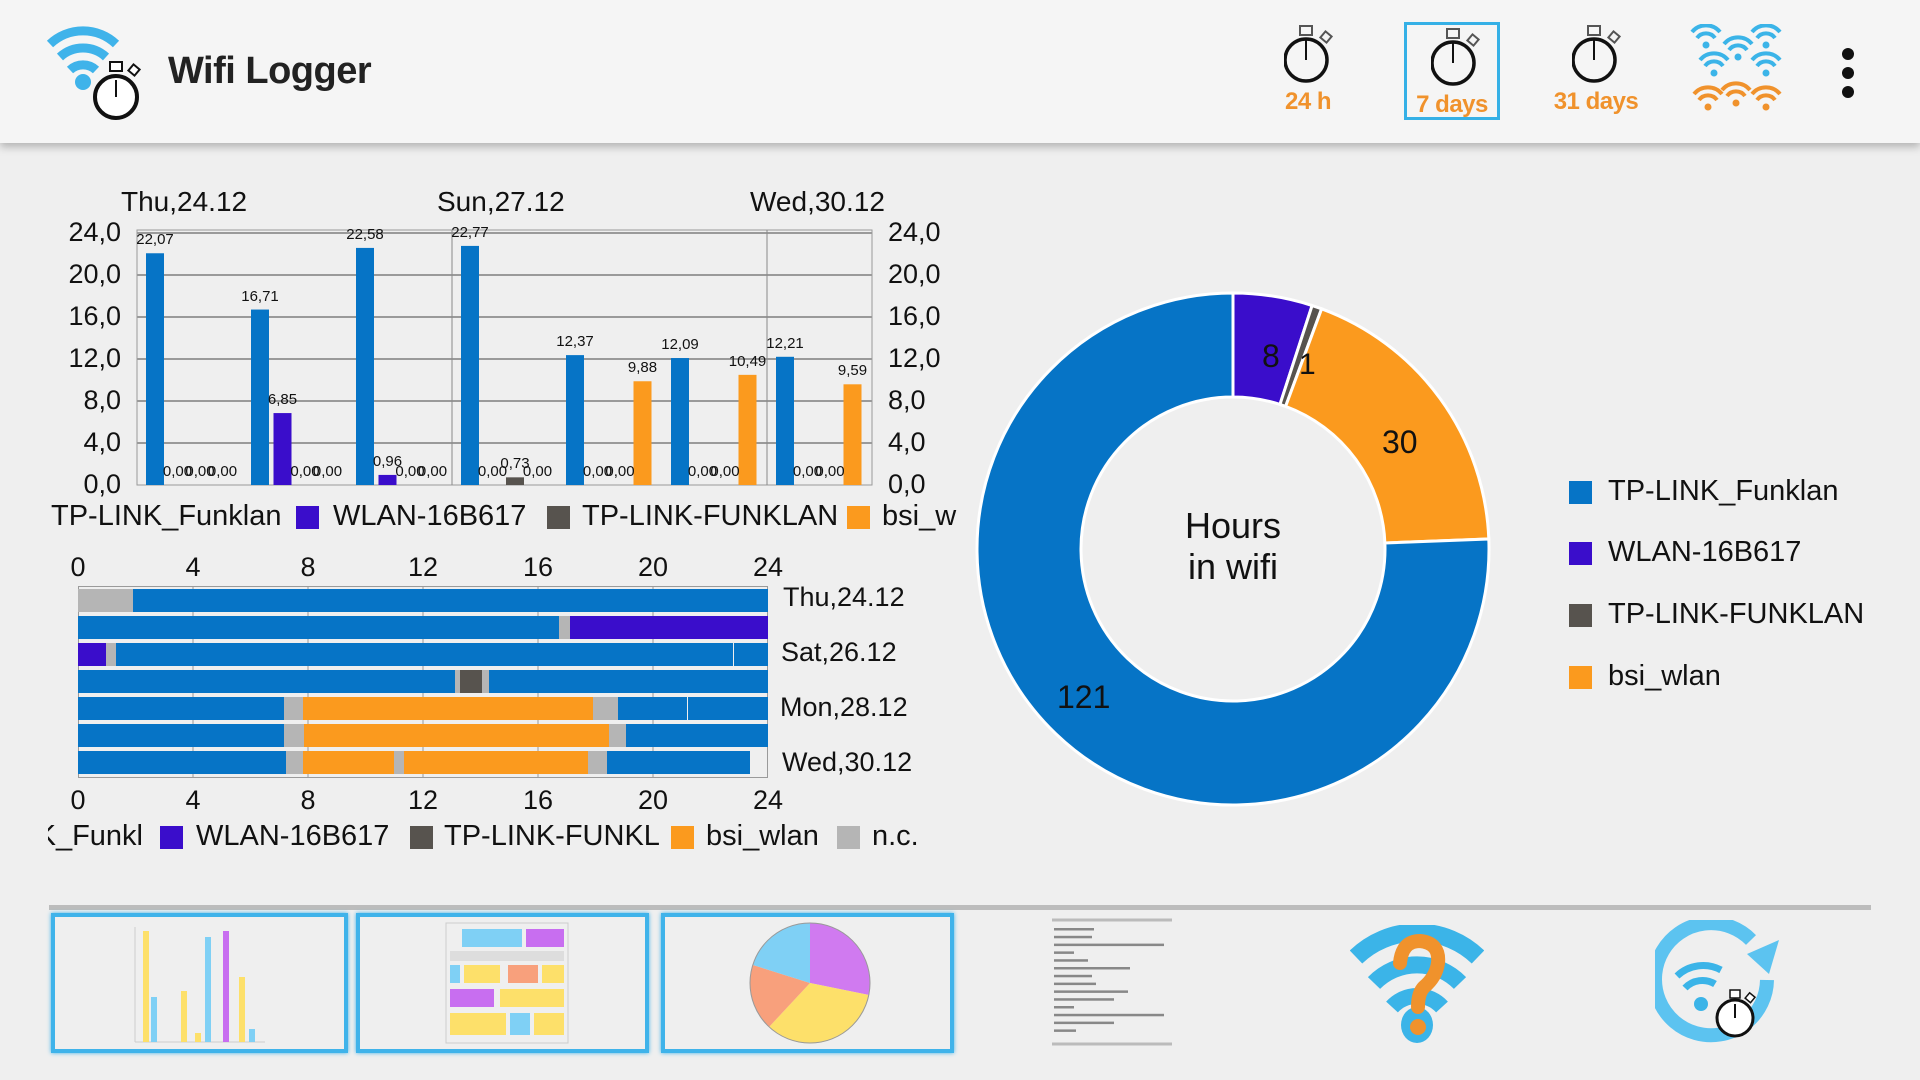  Describe the element at coordinates (387, 461) in the screenshot. I see `bar-value-label: 0,96` at that location.